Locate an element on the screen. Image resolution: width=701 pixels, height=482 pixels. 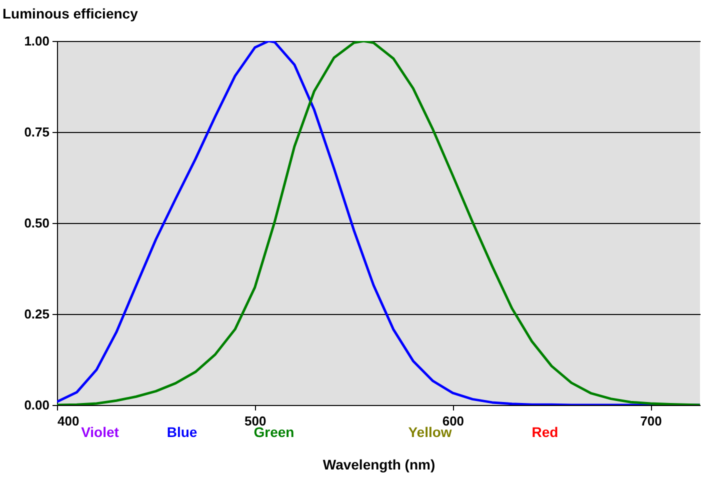
x-axis-title: Wavelength (nm) is located at coordinates (379, 464).